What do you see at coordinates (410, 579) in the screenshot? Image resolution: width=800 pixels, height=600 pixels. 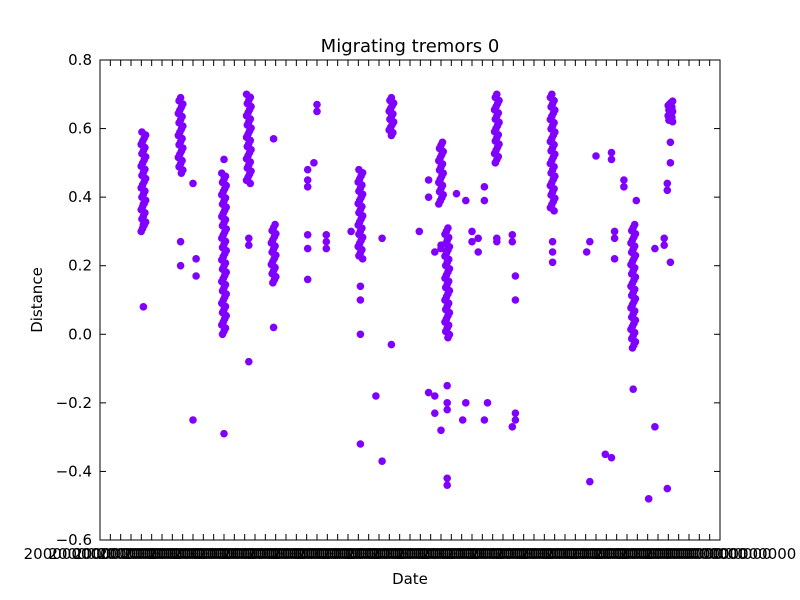 I see `x-axis-label: Date` at bounding box center [410, 579].